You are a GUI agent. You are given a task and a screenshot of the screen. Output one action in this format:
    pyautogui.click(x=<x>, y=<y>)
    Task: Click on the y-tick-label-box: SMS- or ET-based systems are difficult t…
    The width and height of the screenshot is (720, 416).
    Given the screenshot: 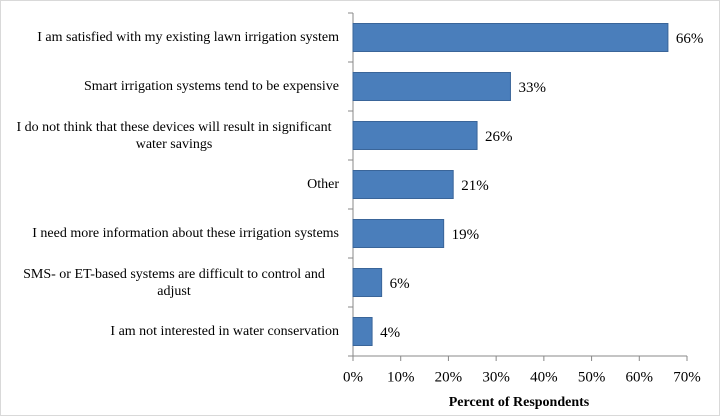 What is the action you would take?
    pyautogui.click(x=170, y=282)
    